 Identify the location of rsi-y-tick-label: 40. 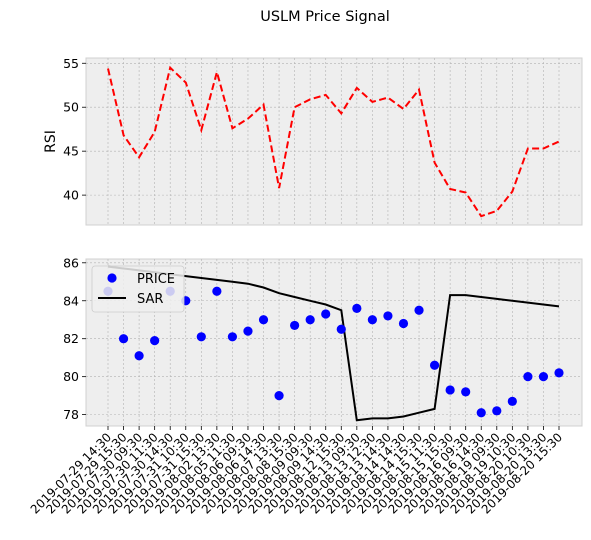
(71, 195).